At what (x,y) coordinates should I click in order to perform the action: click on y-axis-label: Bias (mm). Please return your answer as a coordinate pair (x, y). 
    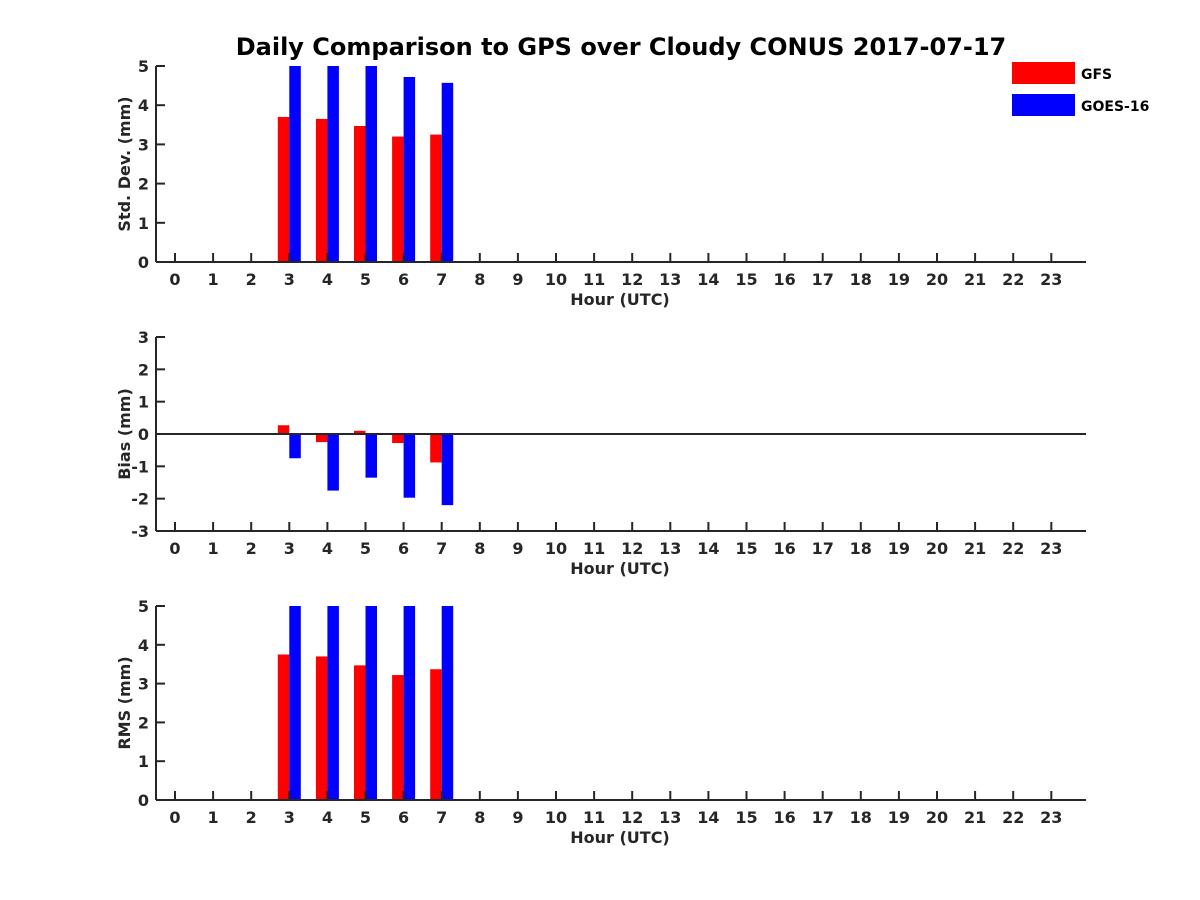
    Looking at the image, I should click on (124, 434).